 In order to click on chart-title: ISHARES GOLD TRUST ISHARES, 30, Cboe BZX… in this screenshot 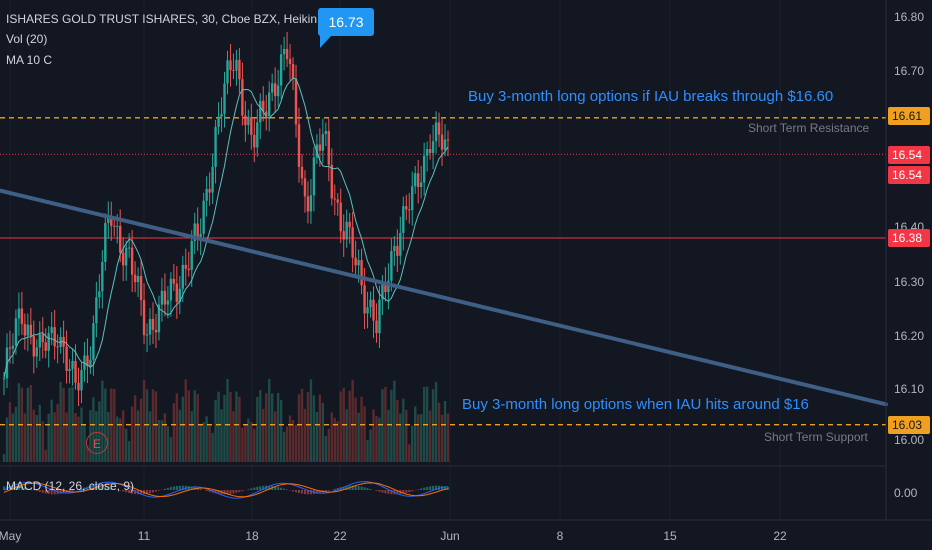, I will do `click(175, 19)`.